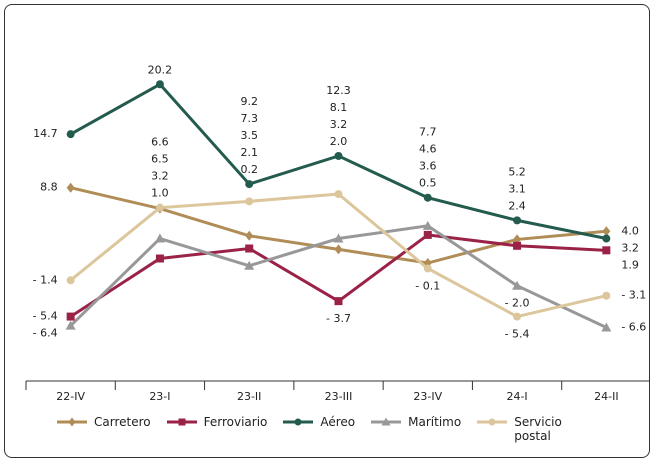 The height and width of the screenshot is (464, 656). Describe the element at coordinates (249, 101) in the screenshot. I see `data-label: 9.2` at that location.